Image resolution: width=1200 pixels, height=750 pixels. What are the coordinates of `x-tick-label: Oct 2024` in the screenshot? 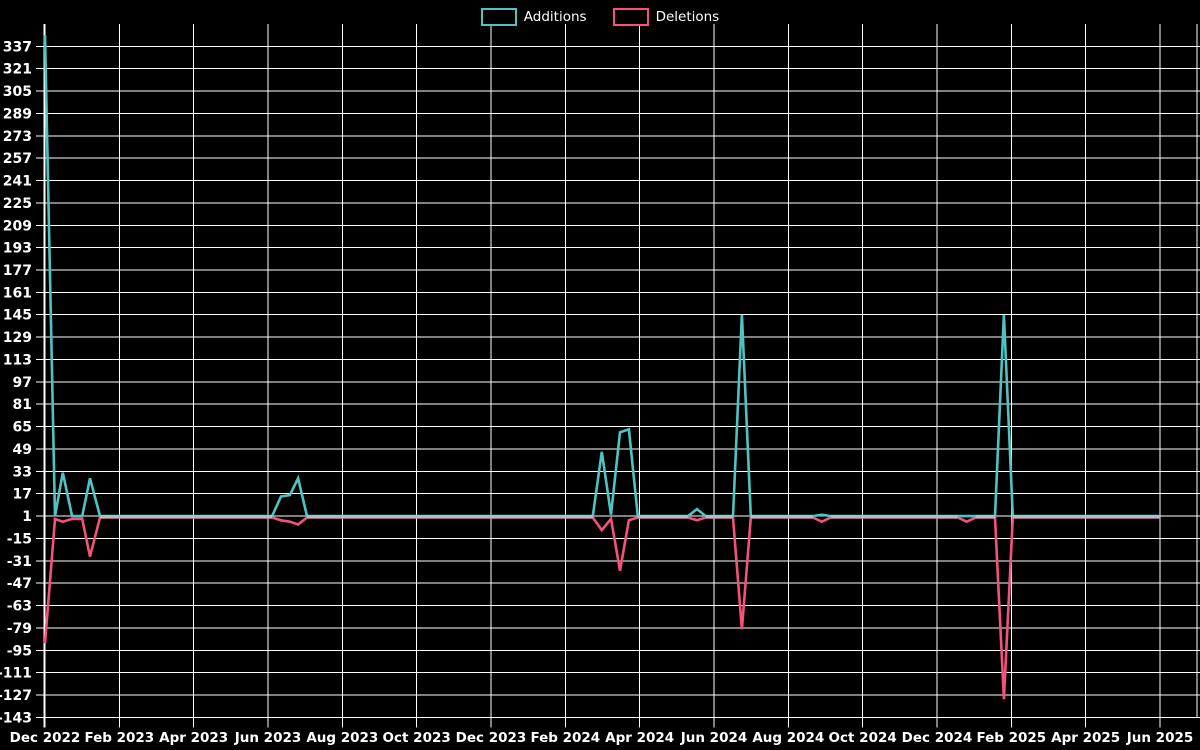 It's located at (863, 738).